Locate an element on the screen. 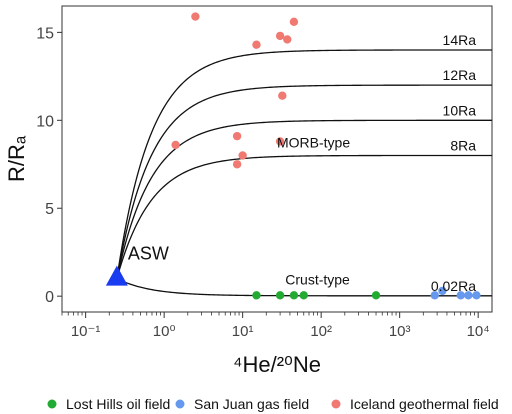  legend-label: San Juan gas field is located at coordinates (251, 404).